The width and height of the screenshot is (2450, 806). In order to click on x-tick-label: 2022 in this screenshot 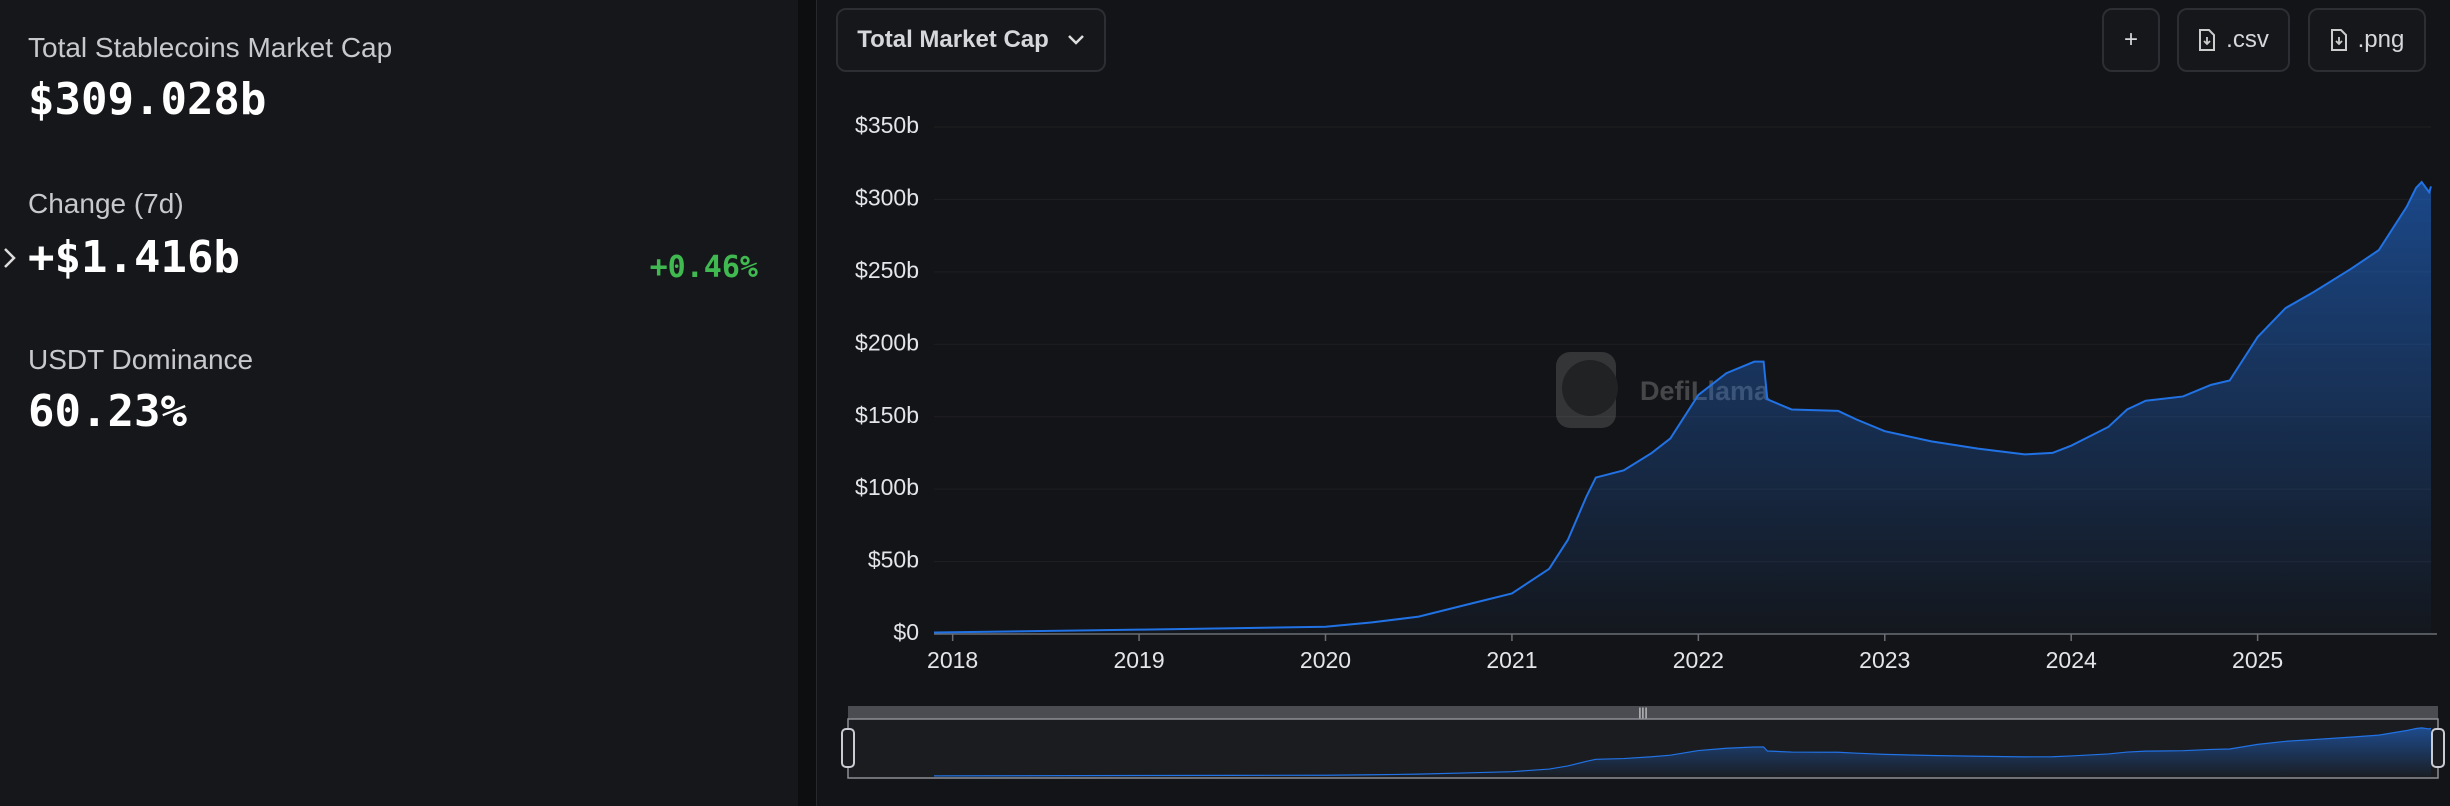, I will do `click(1698, 660)`.